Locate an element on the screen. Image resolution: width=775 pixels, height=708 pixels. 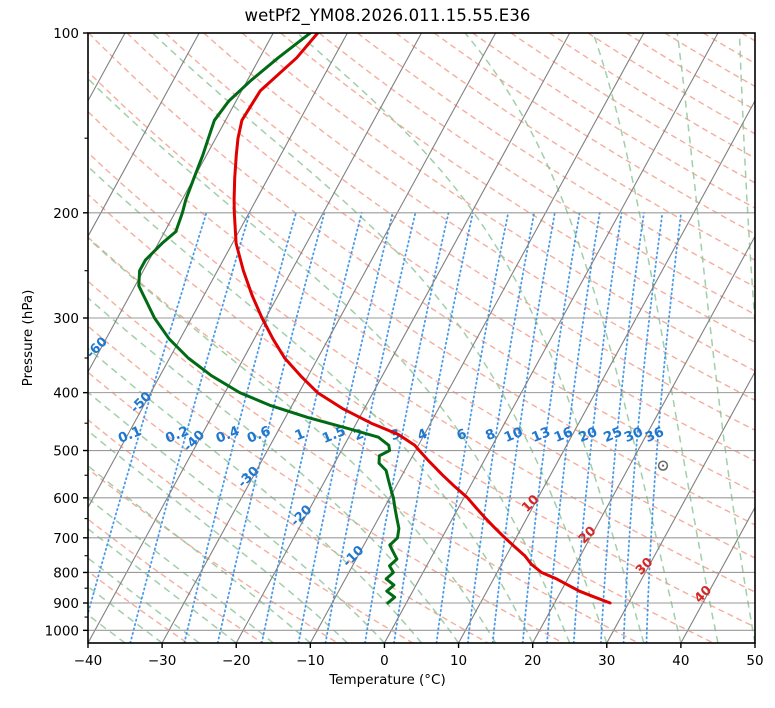
y-tick-label: 100 is located at coordinates (66, 34).